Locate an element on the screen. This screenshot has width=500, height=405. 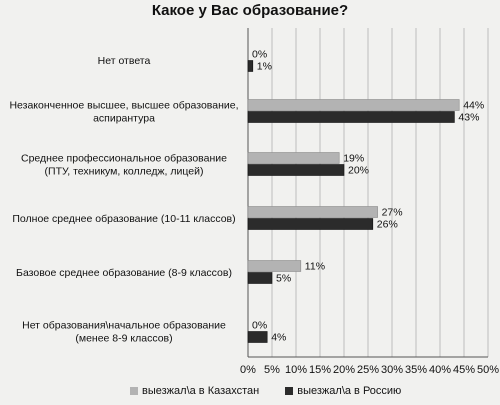
category-label: (ПТУ, техникум, колледж, лицей) is located at coordinates (124, 172).